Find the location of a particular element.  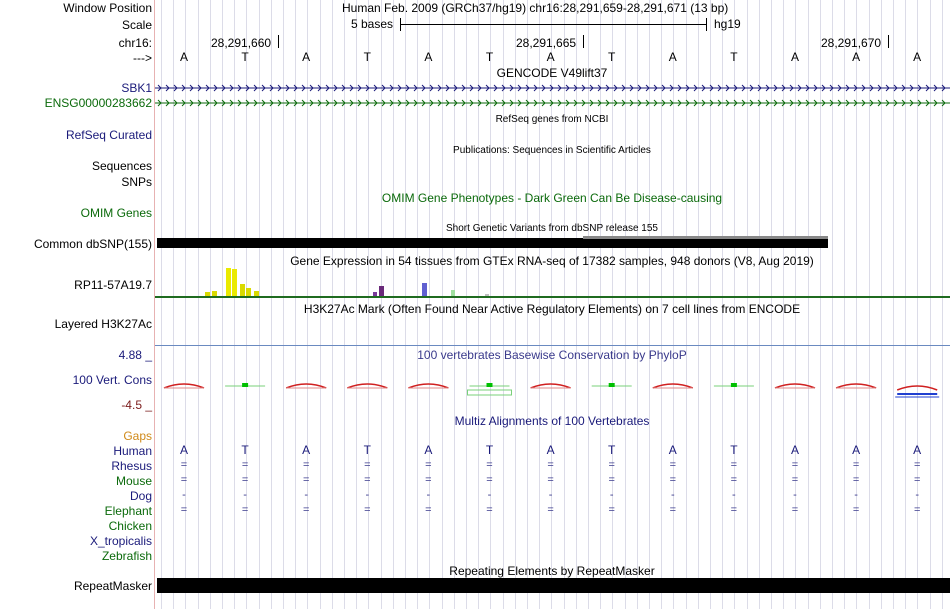

gencode-title: GENCODE V49lift37 is located at coordinates (552, 73).